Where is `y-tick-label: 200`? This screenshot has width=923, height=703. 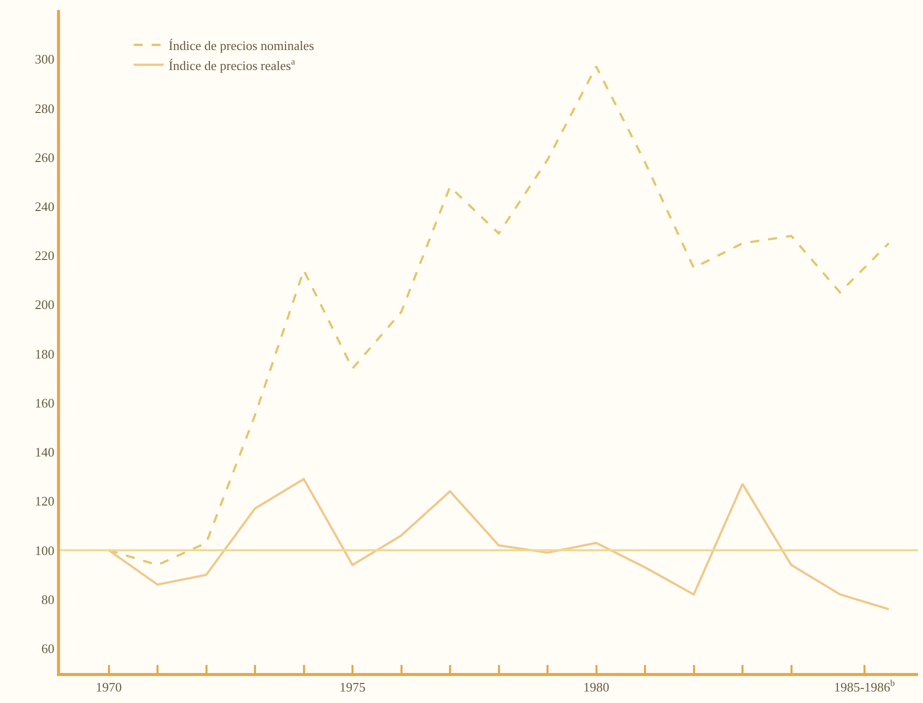
y-tick-label: 200 is located at coordinates (44, 304).